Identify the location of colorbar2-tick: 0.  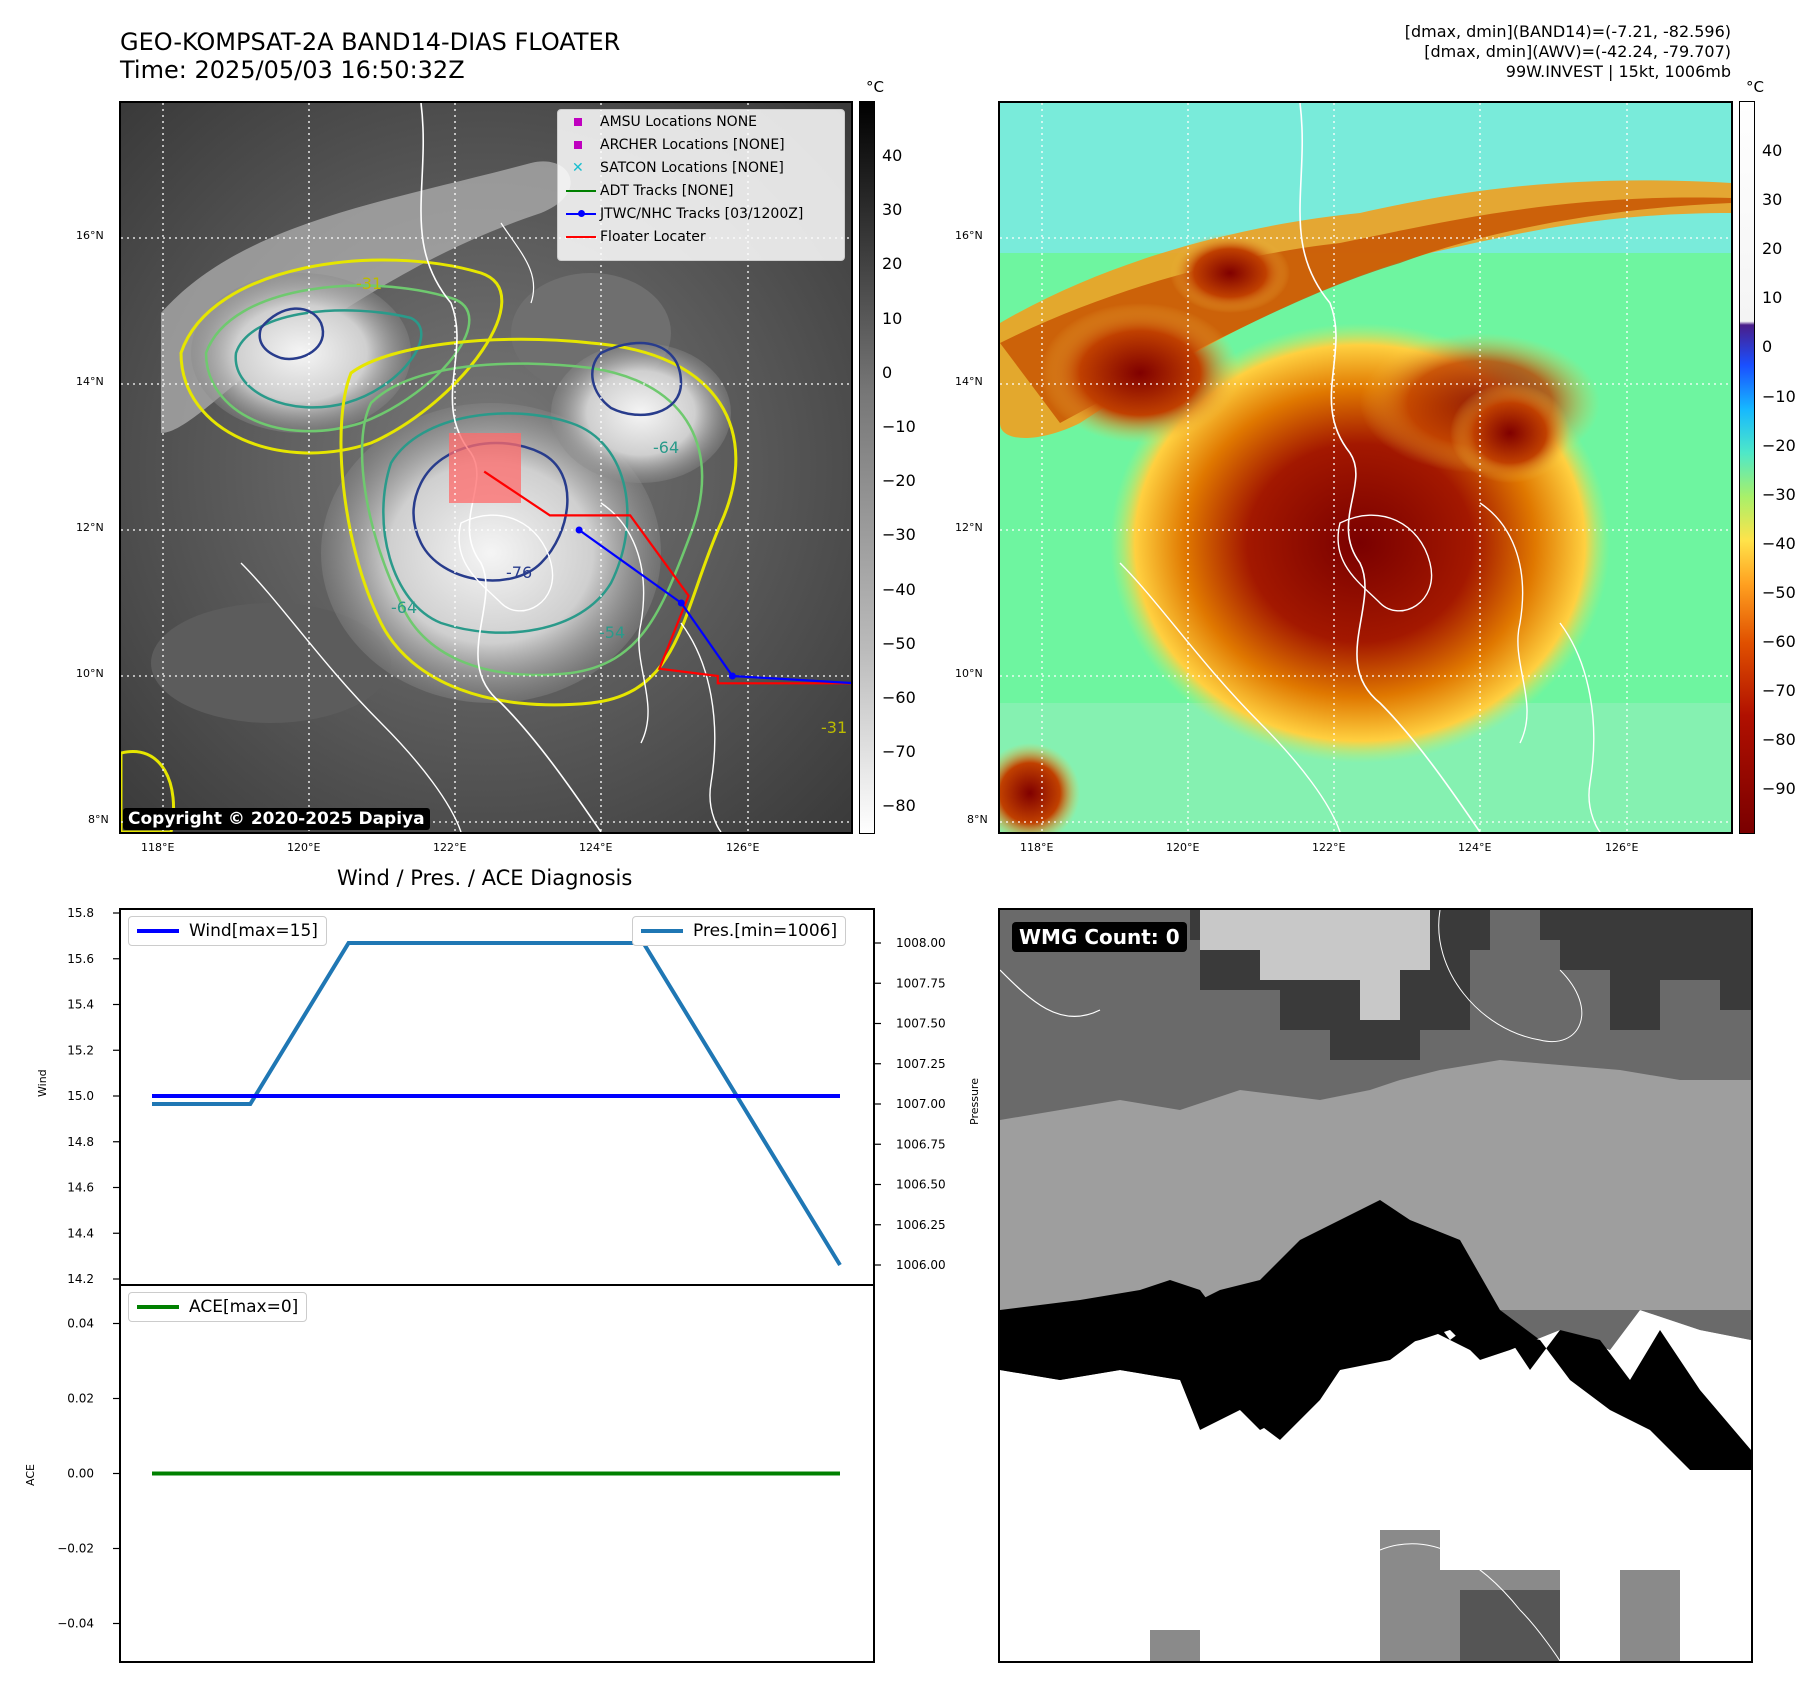
(1767, 347).